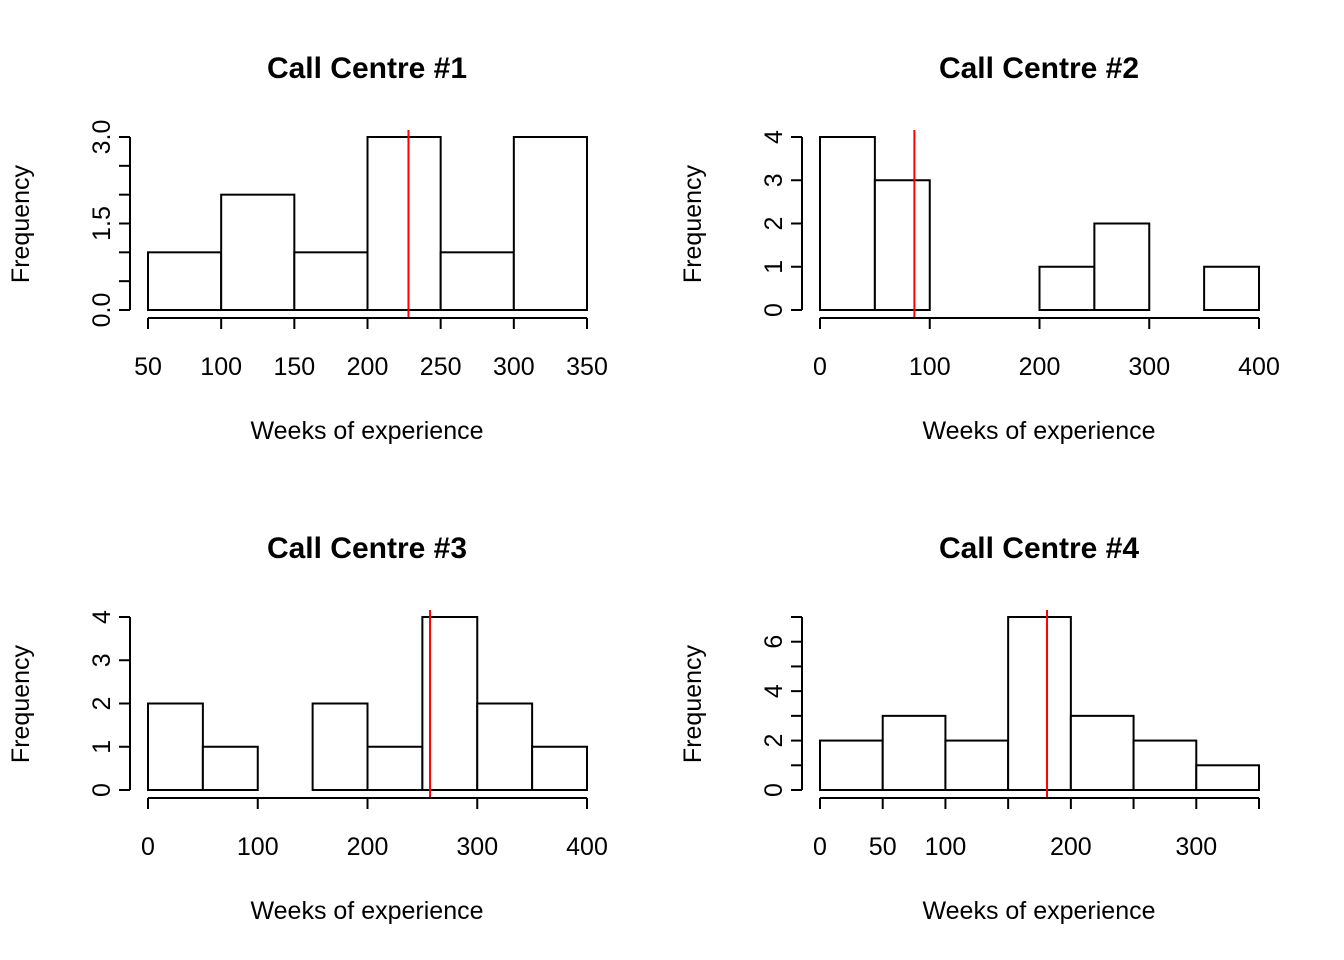 The width and height of the screenshot is (1344, 960). What do you see at coordinates (102, 223) in the screenshot?
I see `y-tick-label: 1.5` at bounding box center [102, 223].